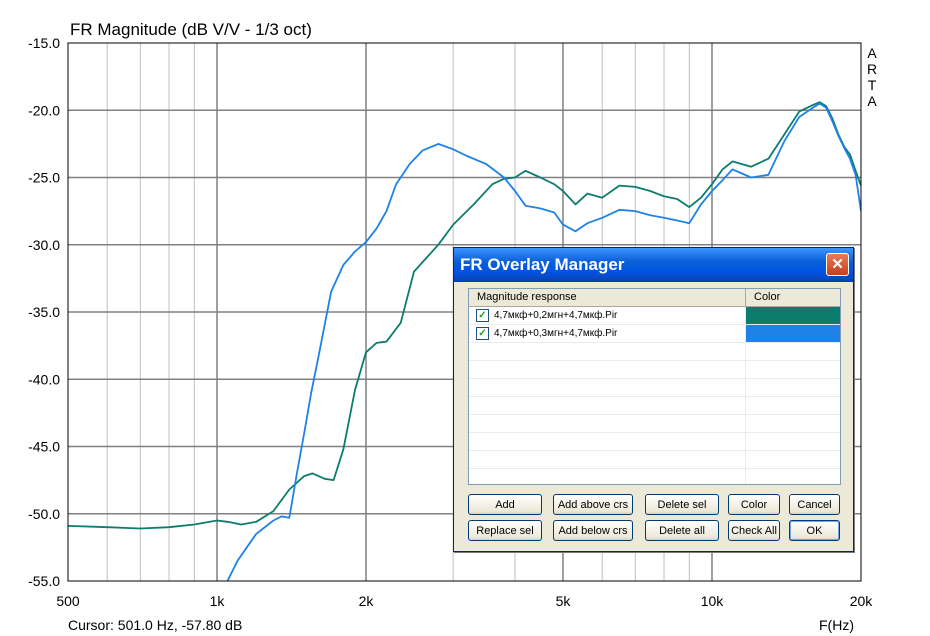 The image size is (930, 636). What do you see at coordinates (367, 601) in the screenshot?
I see `x-tick-label: 2k` at bounding box center [367, 601].